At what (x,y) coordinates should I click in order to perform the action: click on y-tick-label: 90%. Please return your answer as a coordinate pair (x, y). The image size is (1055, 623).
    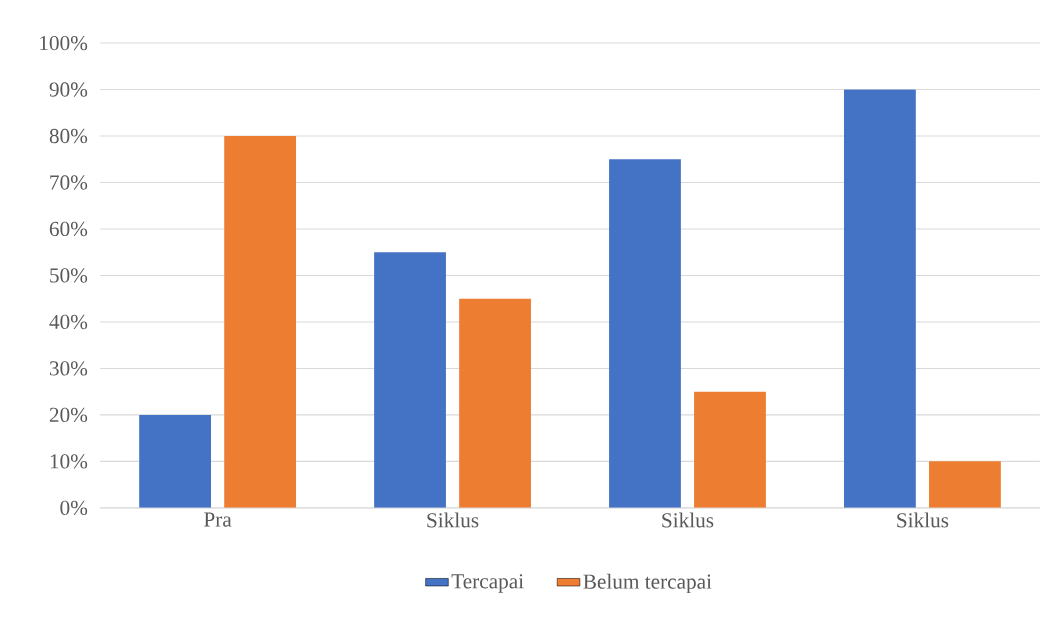
    Looking at the image, I should click on (68, 89).